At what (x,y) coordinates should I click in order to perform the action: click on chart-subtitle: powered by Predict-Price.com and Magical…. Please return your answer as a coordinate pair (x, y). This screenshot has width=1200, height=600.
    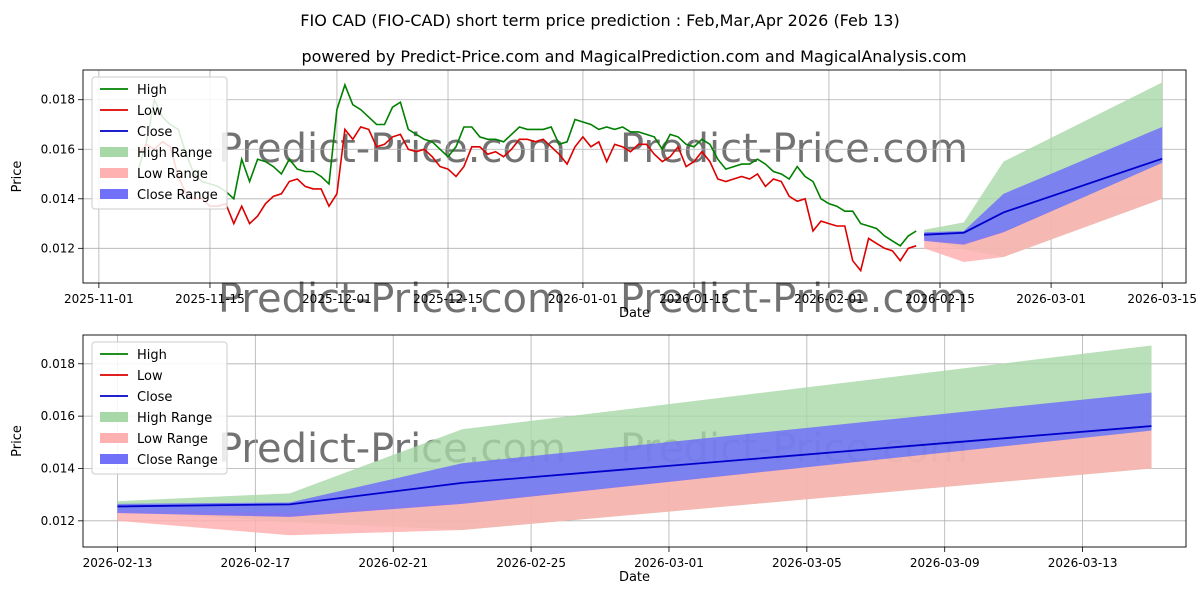
    Looking at the image, I should click on (633, 56).